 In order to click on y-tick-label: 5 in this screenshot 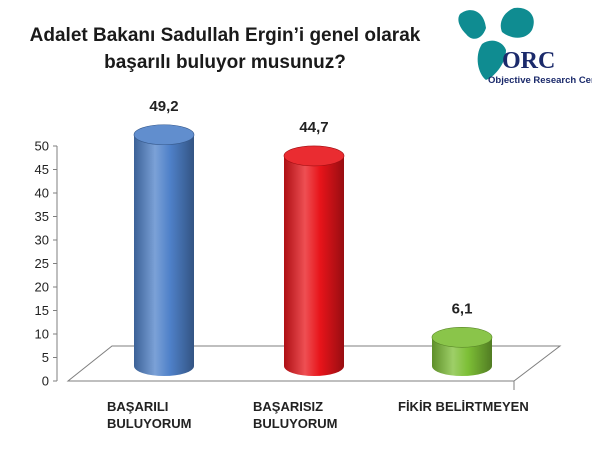, I will do `click(45, 357)`.